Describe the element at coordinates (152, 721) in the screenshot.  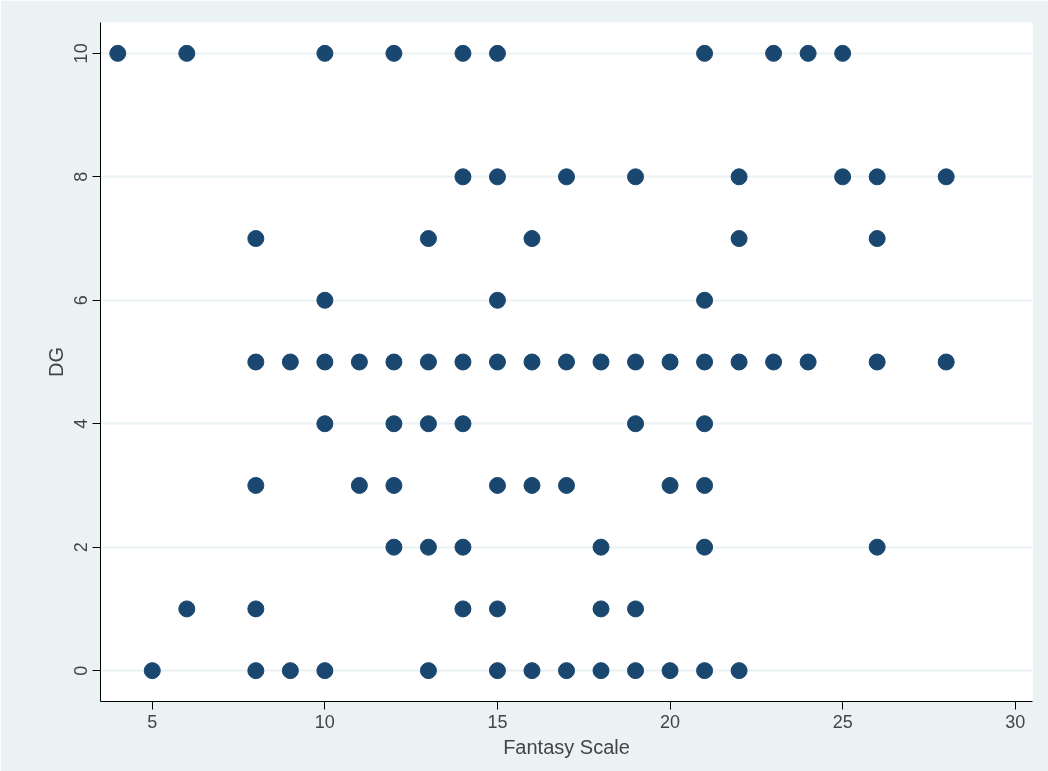
I see `x-tick-label: 5` at that location.